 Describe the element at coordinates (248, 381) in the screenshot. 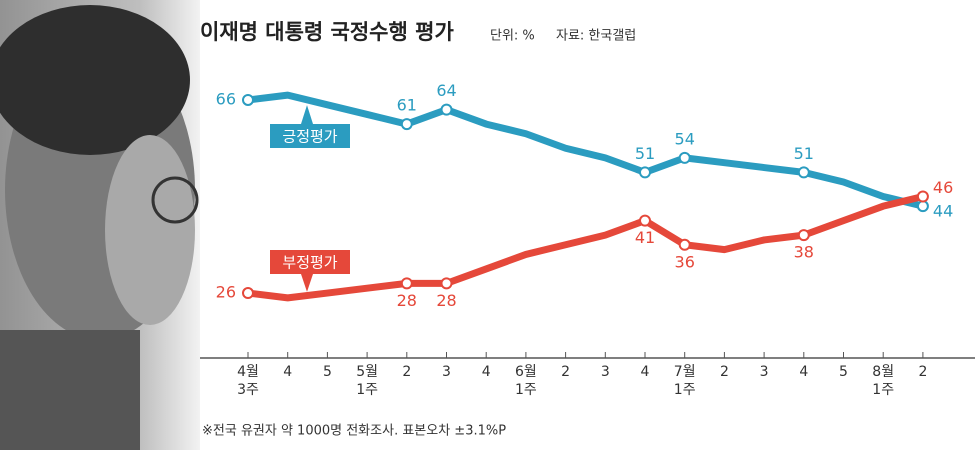

I see `x-tick-label: 4월 3주` at that location.